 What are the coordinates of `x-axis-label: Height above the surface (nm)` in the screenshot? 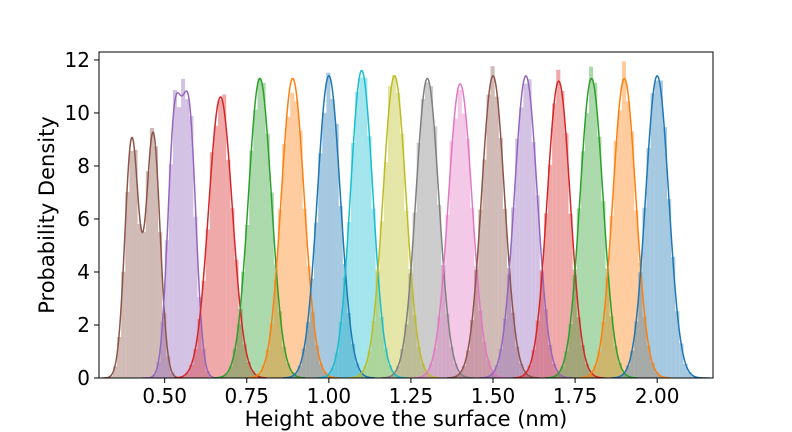 It's located at (406, 419).